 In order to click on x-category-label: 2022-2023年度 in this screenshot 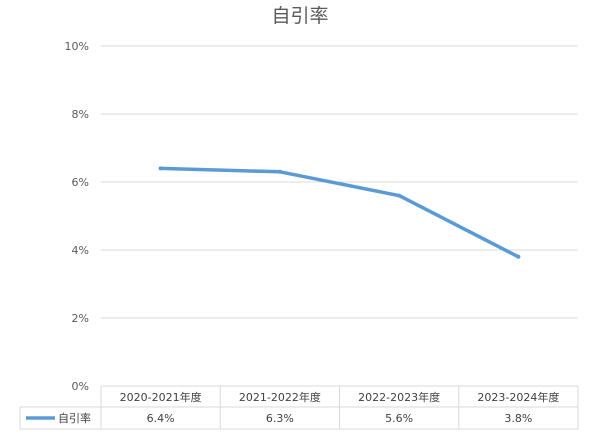, I will do `click(399, 397)`.